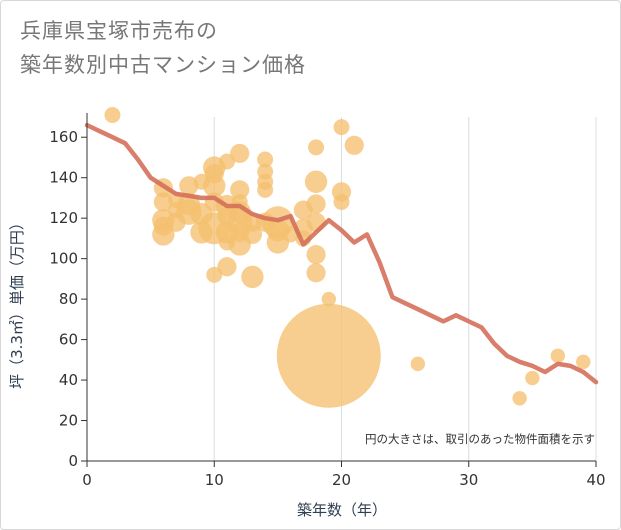  I want to click on y-tick-label-20: 20, so click(68, 421).